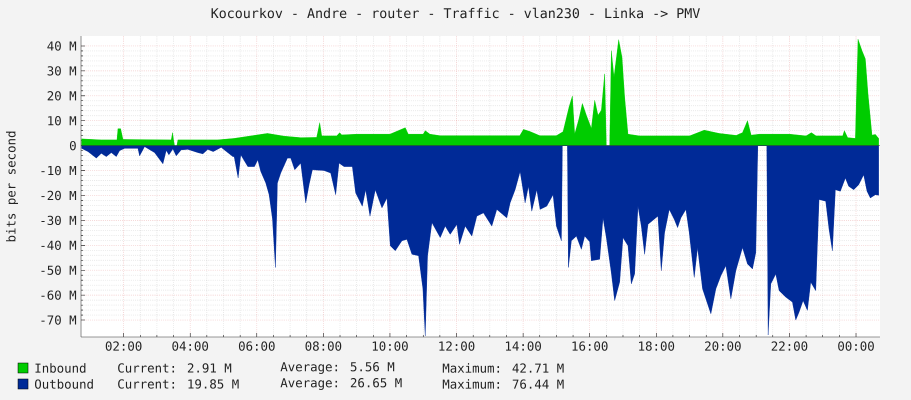 This screenshot has height=400, width=911. Describe the element at coordinates (58, 320) in the screenshot. I see `y-tick-label: -70 M` at that location.